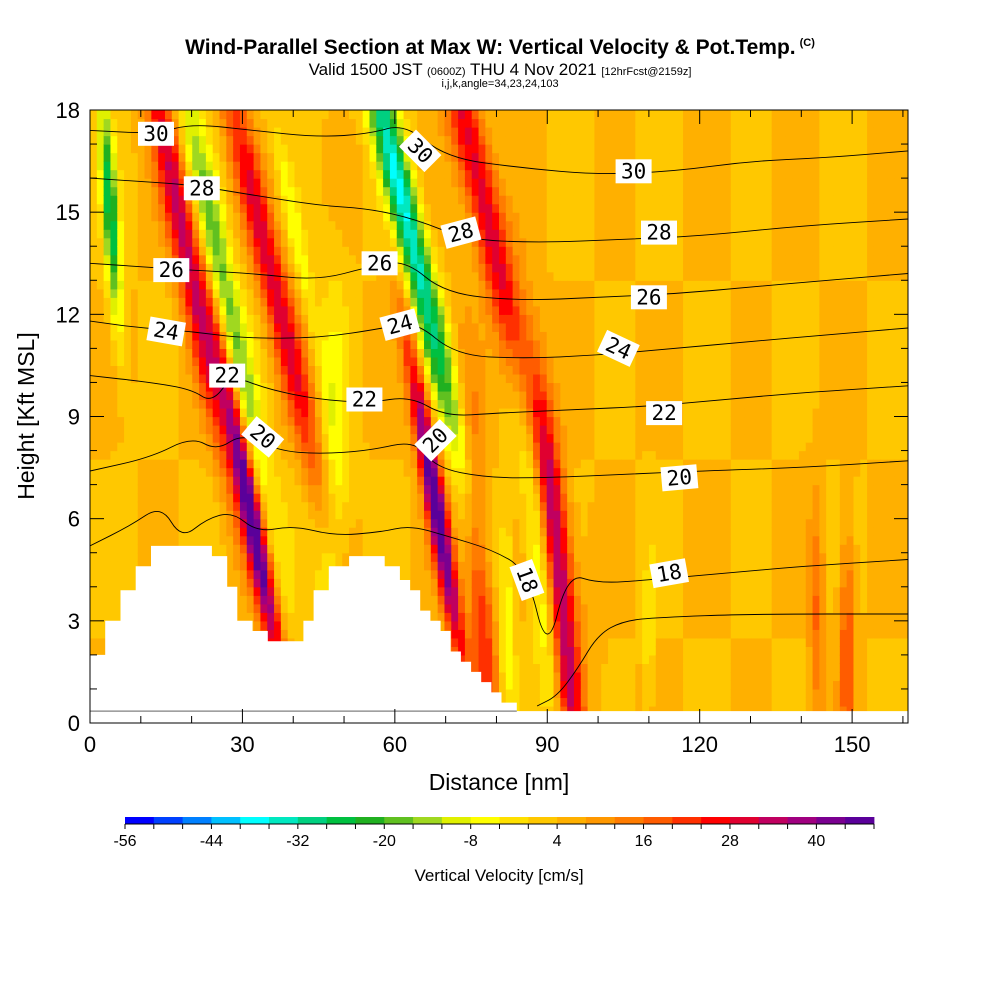 The width and height of the screenshot is (1000, 1000). What do you see at coordinates (646, 72) in the screenshot?
I see `forecast-info: [12hrFcst@2159z]` at bounding box center [646, 72].